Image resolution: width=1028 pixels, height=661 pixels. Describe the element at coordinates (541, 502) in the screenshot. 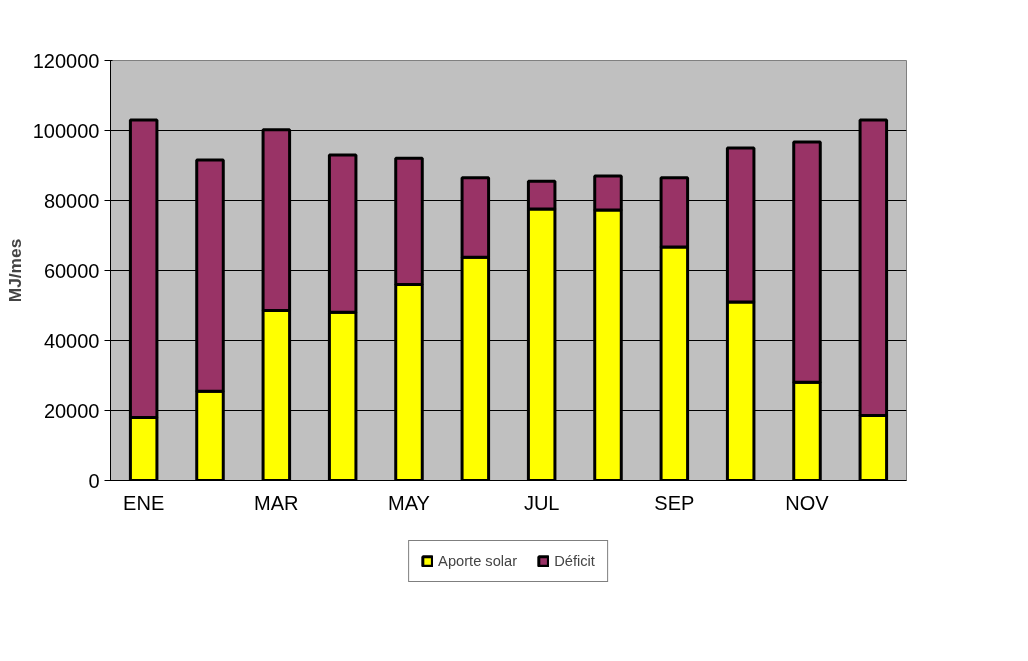

I see `x-tick-label: JUL` at that location.